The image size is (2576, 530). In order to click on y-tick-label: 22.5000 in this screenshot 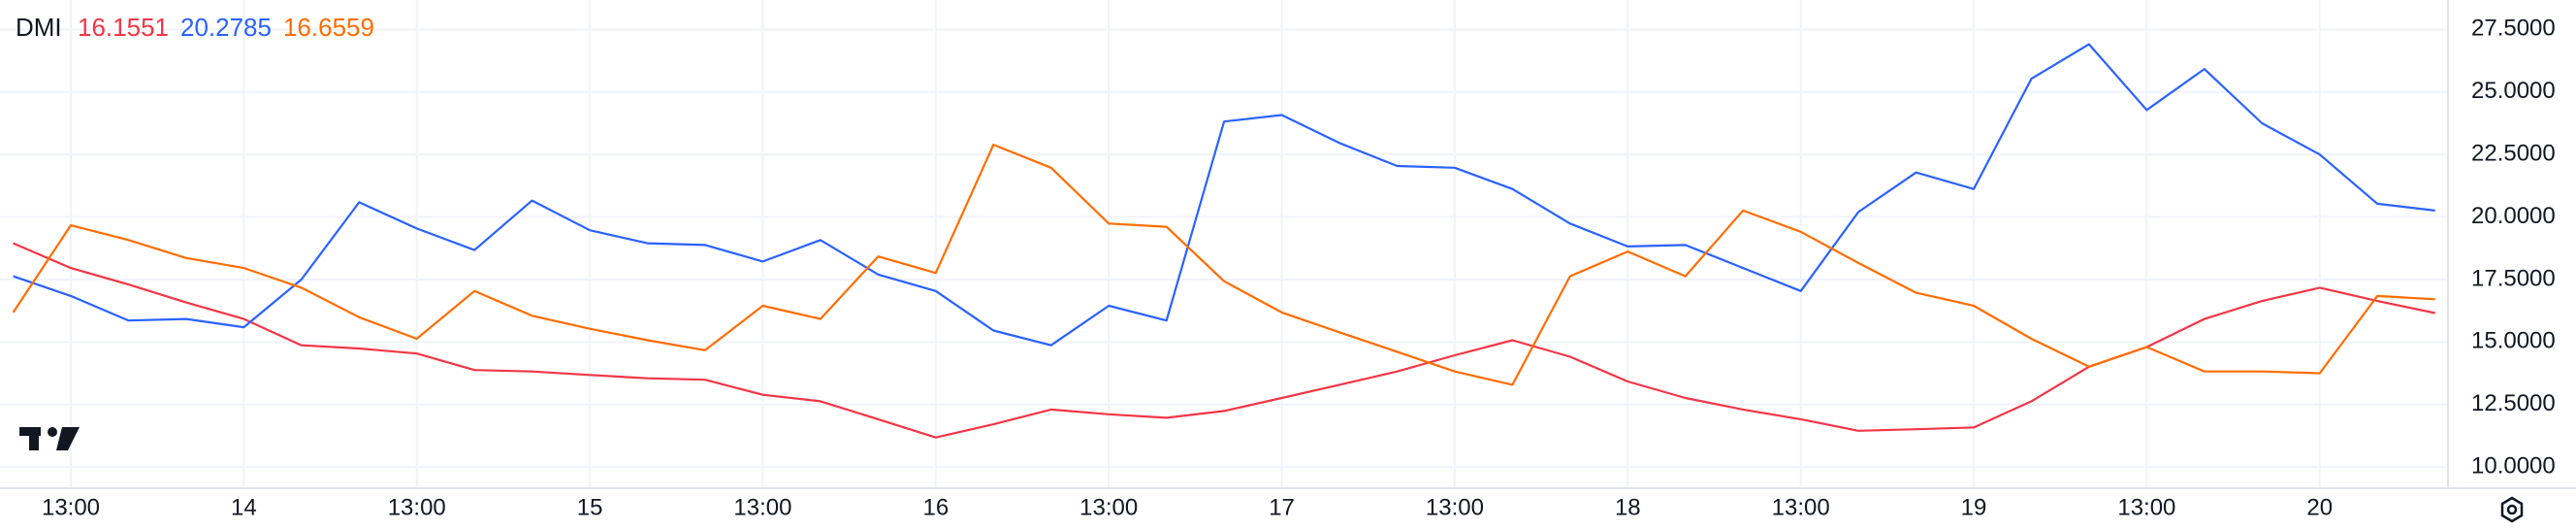, I will do `click(2513, 154)`.